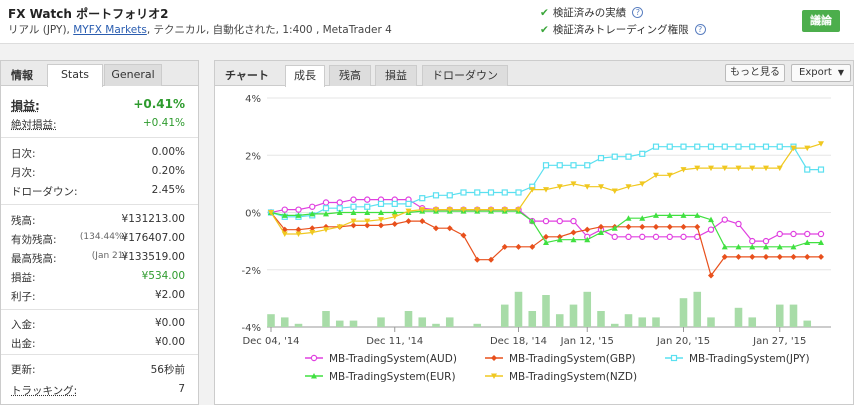 The width and height of the screenshot is (854, 405). I want to click on divider, so click(99, 309).